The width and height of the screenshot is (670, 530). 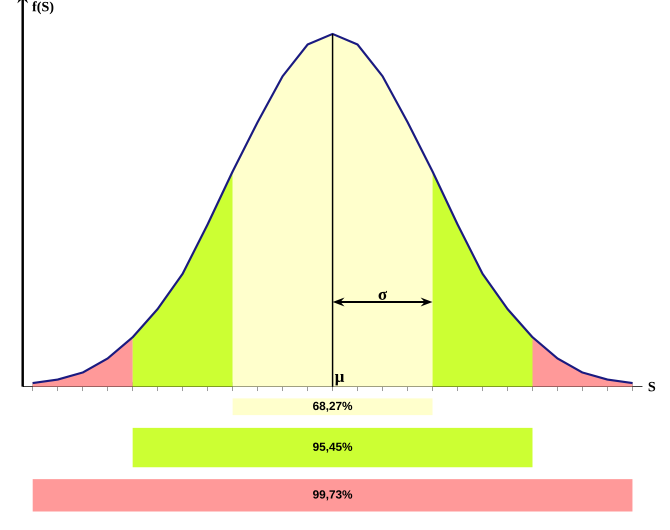 What do you see at coordinates (43, 7) in the screenshot?
I see `y-axis-title: f(S)` at bounding box center [43, 7].